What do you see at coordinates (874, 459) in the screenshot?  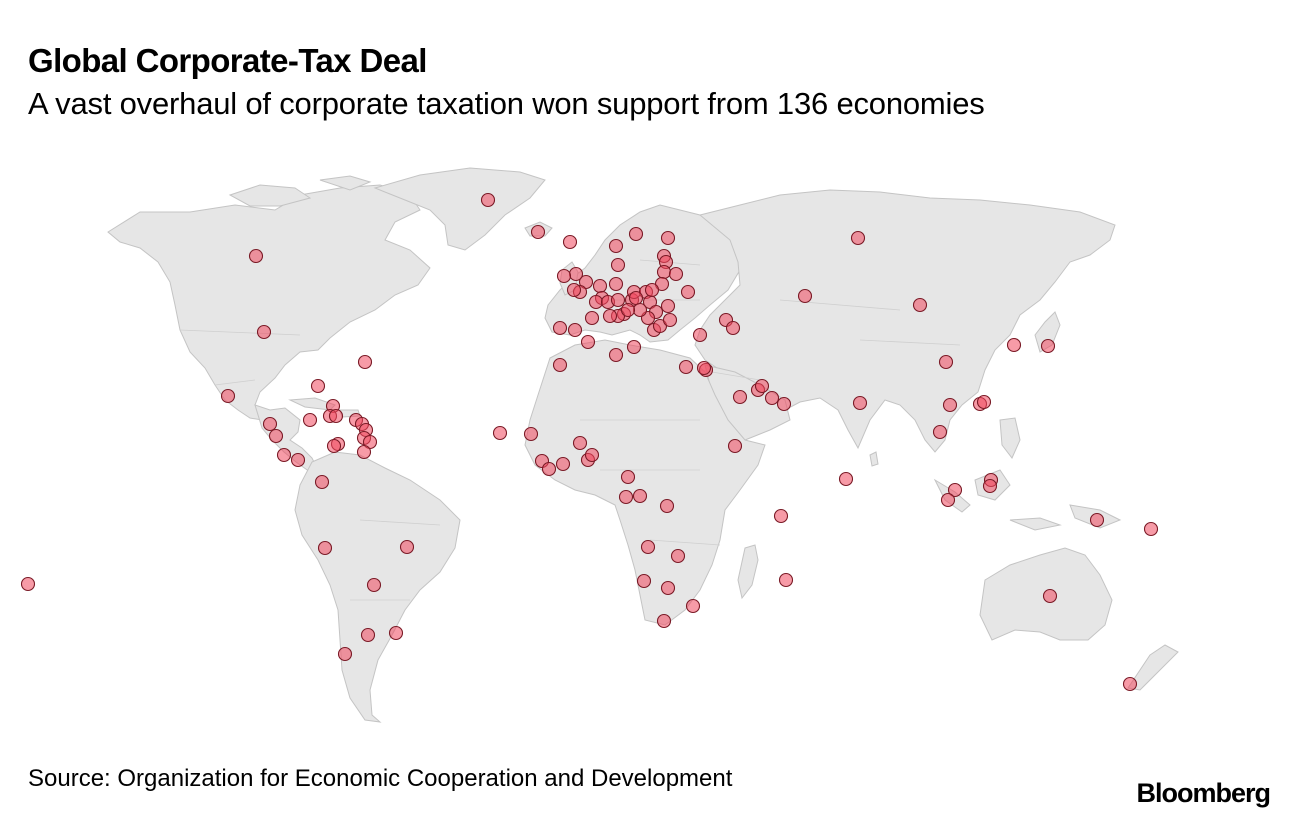 I see `land-sri-lanka` at bounding box center [874, 459].